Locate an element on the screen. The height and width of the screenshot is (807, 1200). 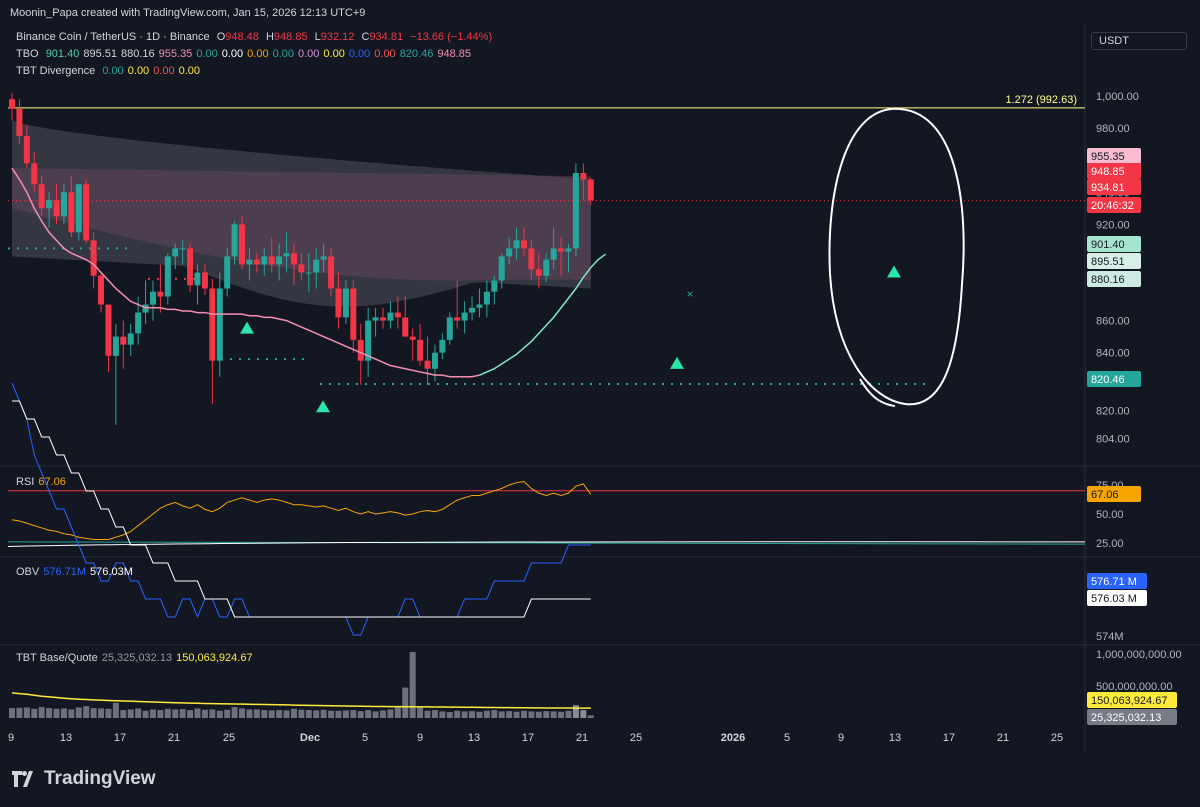
buy-signal-triangle is located at coordinates (323, 406).